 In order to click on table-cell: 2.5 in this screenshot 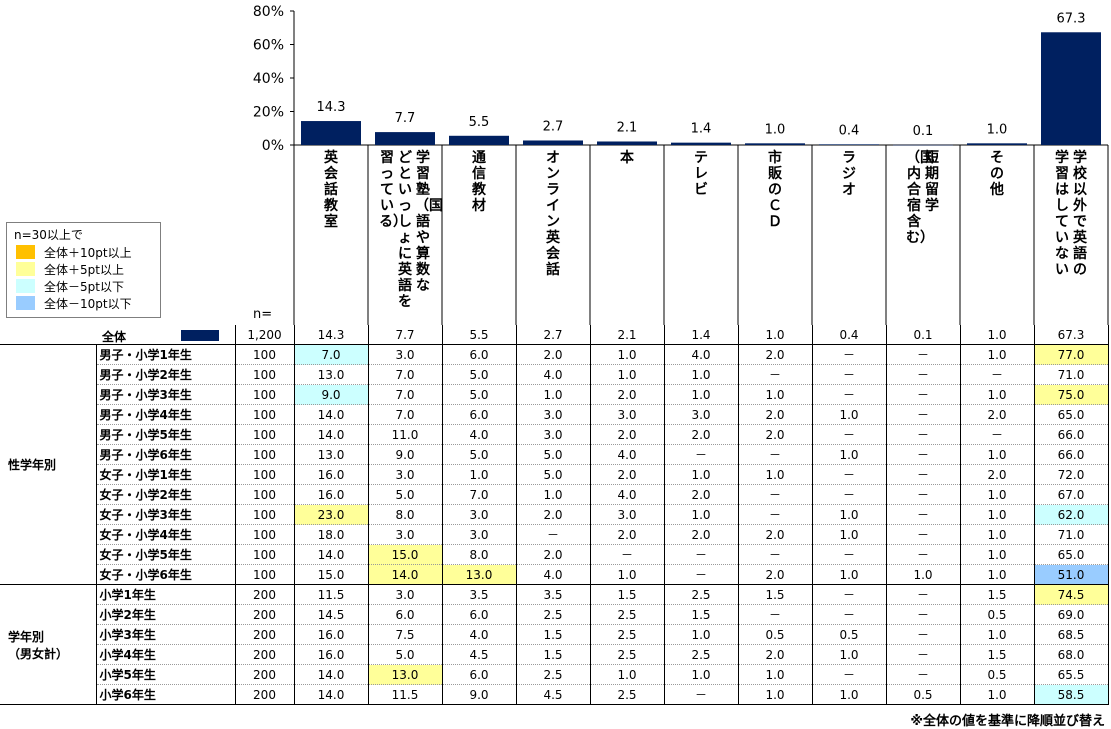, I will do `click(553, 614)`.